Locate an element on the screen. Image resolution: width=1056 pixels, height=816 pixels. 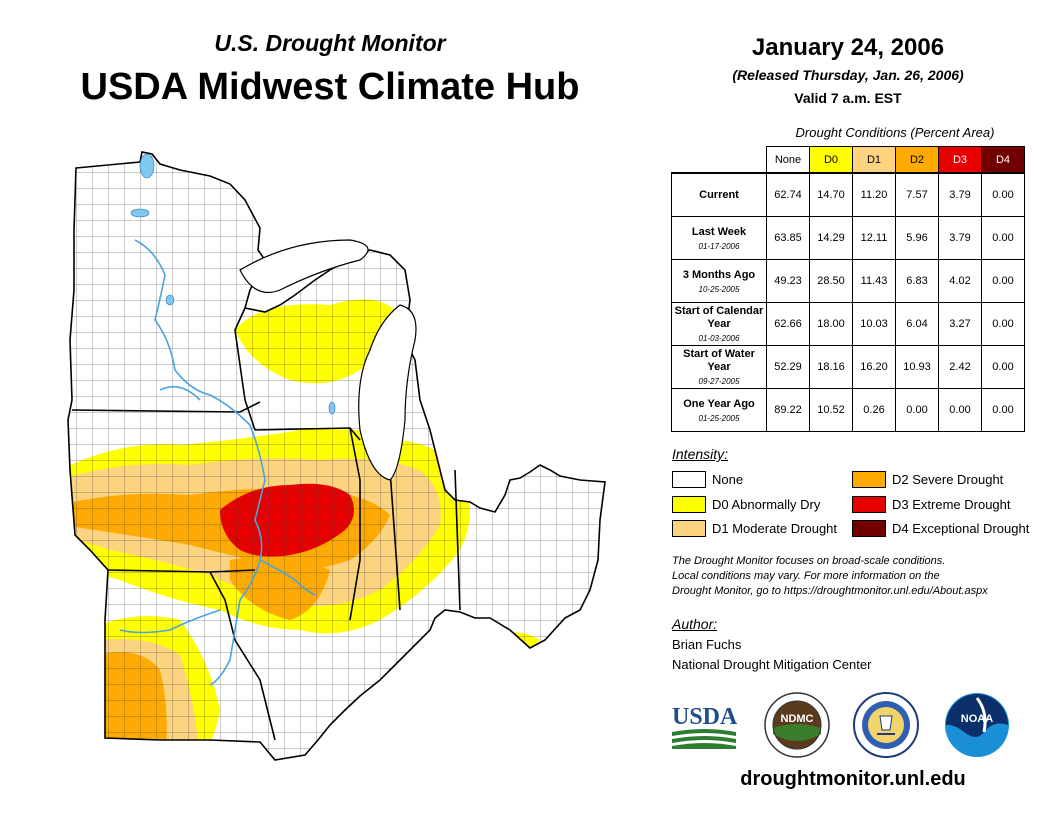
author-heading: Author: is located at coordinates (695, 624).